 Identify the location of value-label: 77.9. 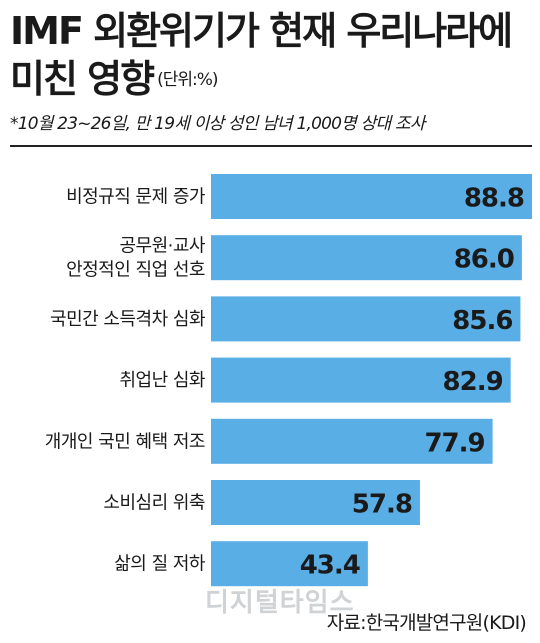
(454, 443).